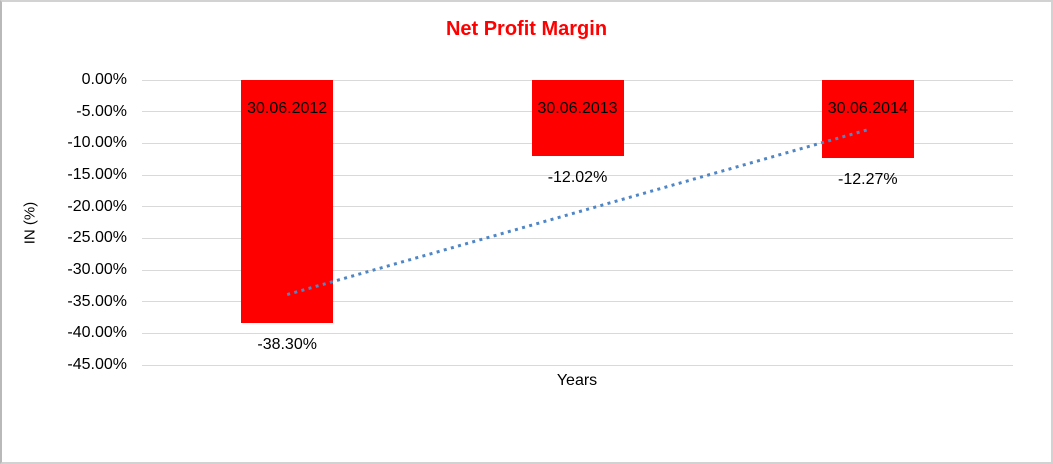  I want to click on y-tick-label: -40.00%, so click(97, 333).